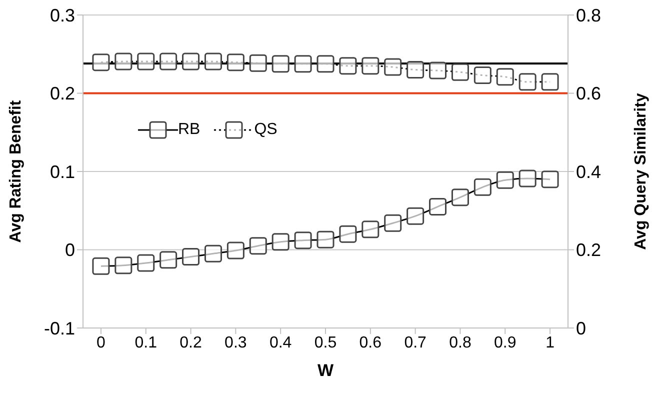  I want to click on x-tick-label: 0.2, so click(191, 343).